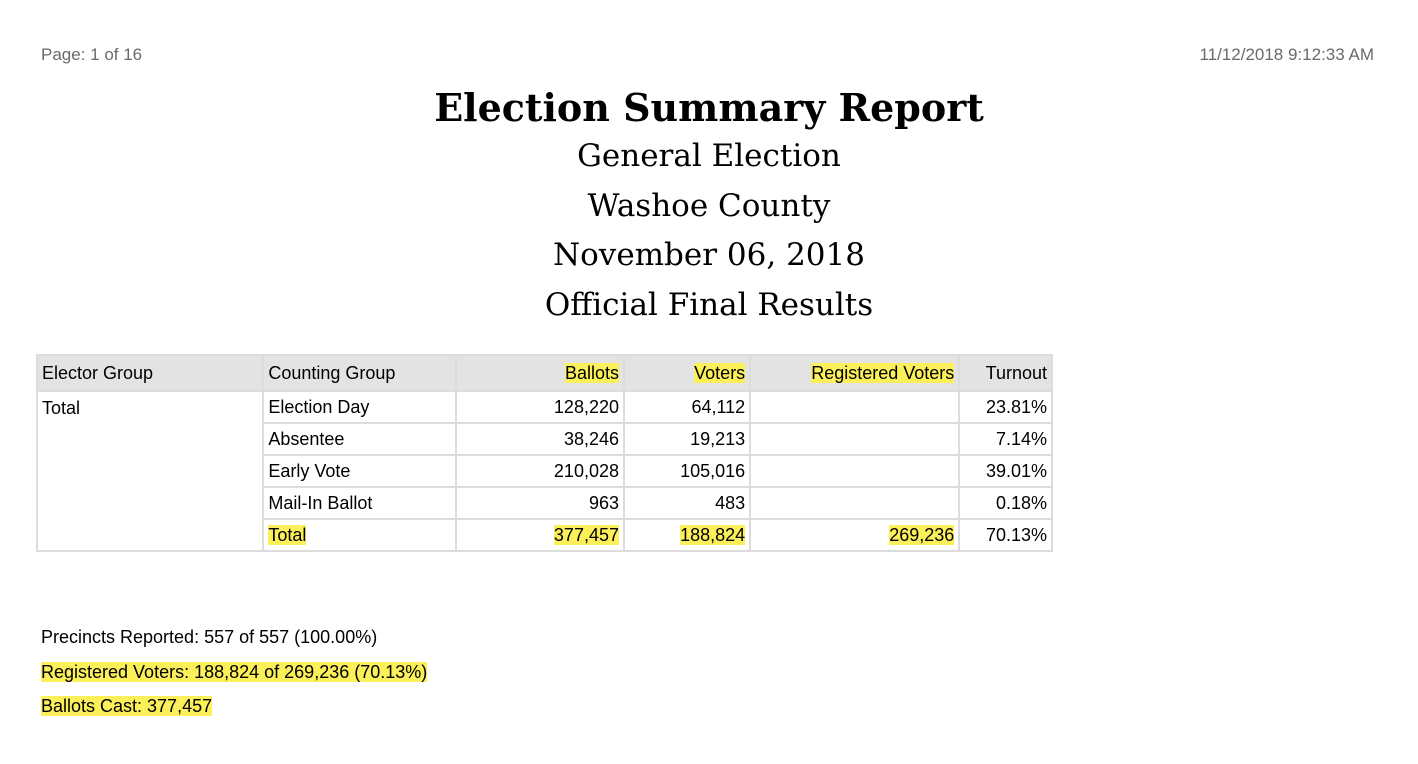 This screenshot has height=764, width=1418. I want to click on report-title: Election Summary Report, so click(709, 107).